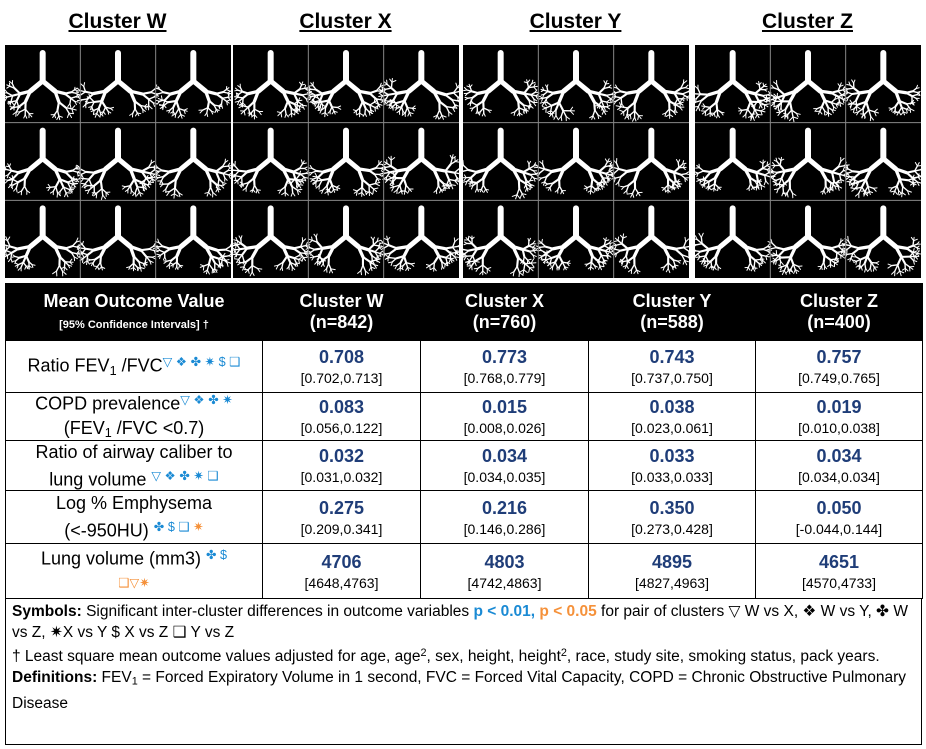 Image resolution: width=926 pixels, height=749 pixels. I want to click on mean-value: 4706, so click(341, 561).